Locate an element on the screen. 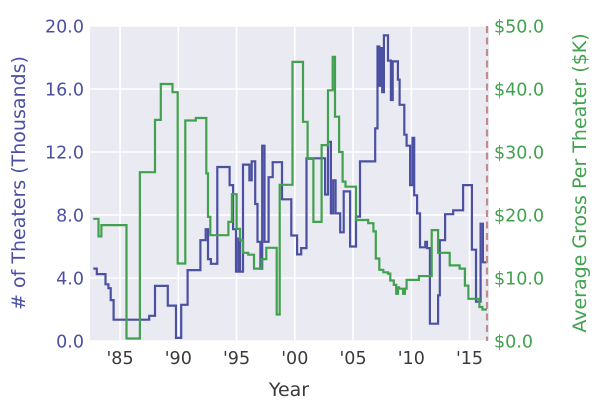 The width and height of the screenshot is (600, 412). right-axis-title: Average Gross Per Theater ($K) is located at coordinates (580, 183).